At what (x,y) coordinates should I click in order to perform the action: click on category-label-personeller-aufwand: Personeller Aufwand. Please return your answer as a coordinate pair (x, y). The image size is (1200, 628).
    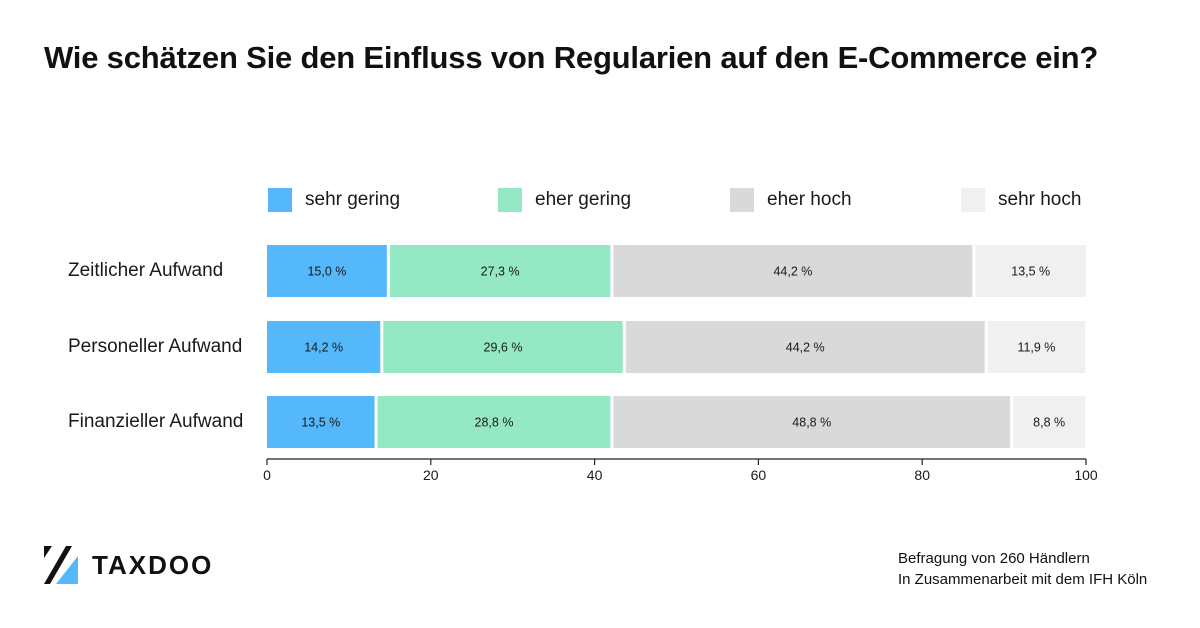
    Looking at the image, I should click on (155, 346).